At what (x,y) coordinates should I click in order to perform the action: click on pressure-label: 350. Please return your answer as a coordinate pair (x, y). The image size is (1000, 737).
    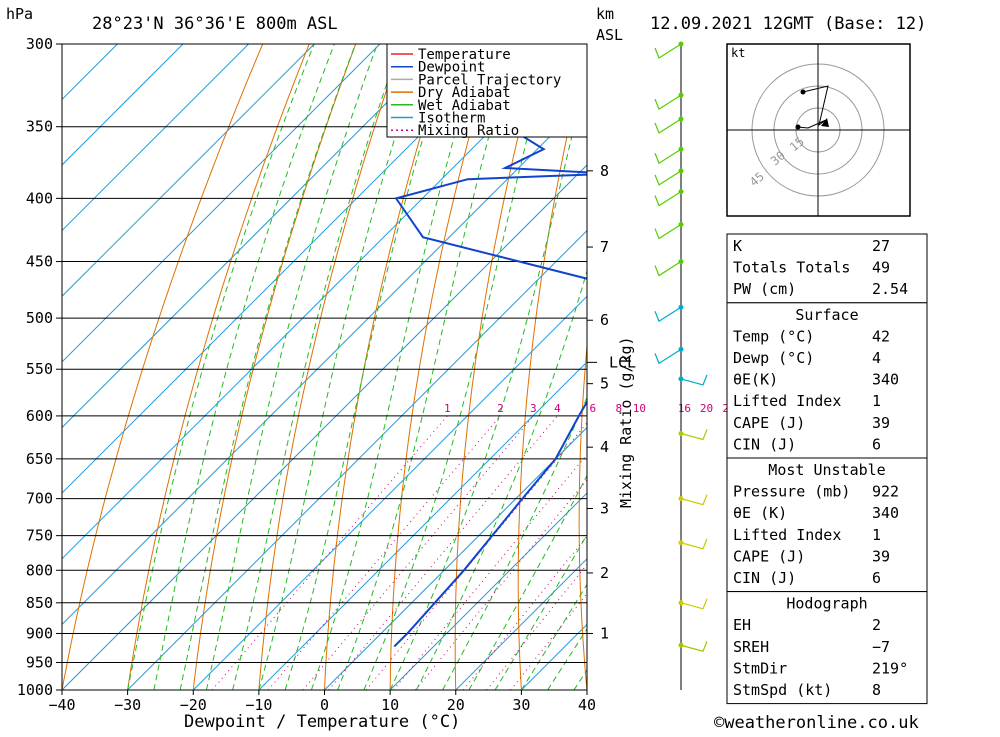
    Looking at the image, I should click on (39, 127).